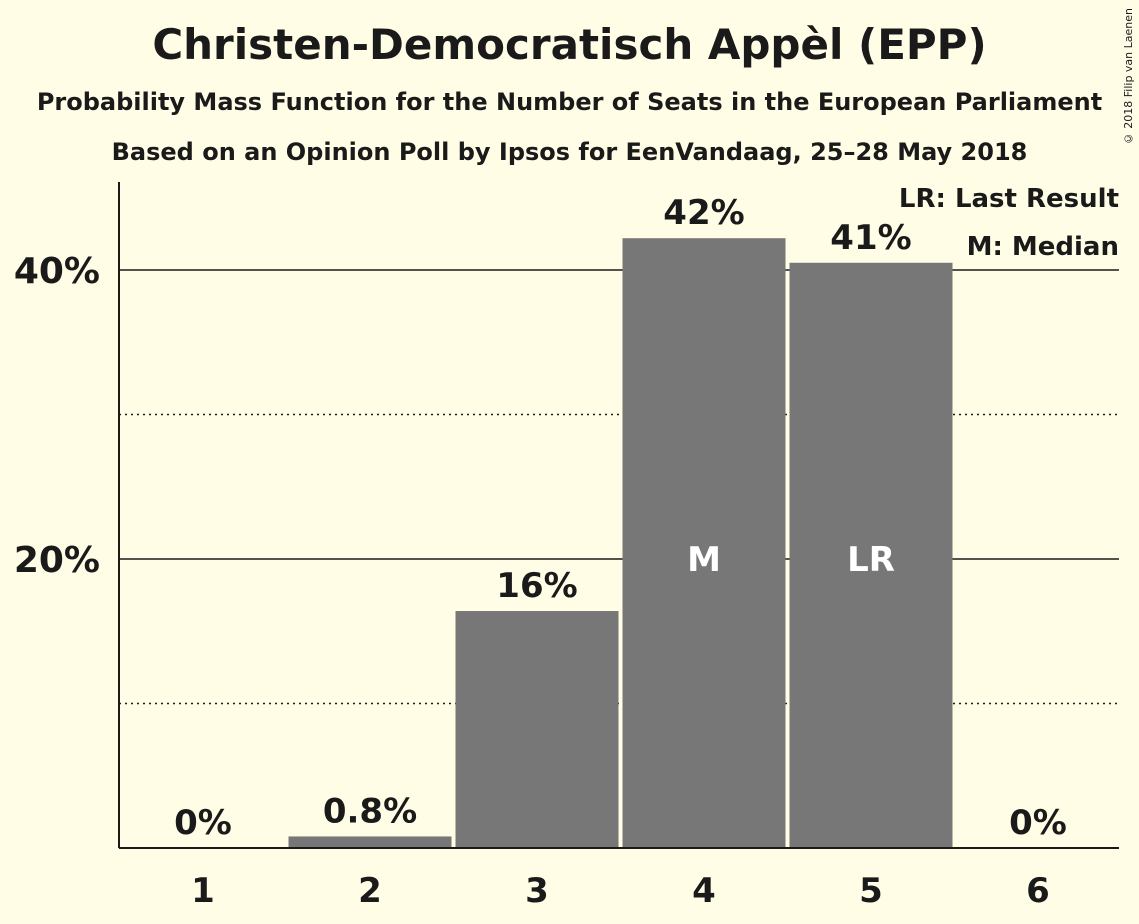  What do you see at coordinates (871, 560) in the screenshot?
I see `bar-marker: LR` at bounding box center [871, 560].